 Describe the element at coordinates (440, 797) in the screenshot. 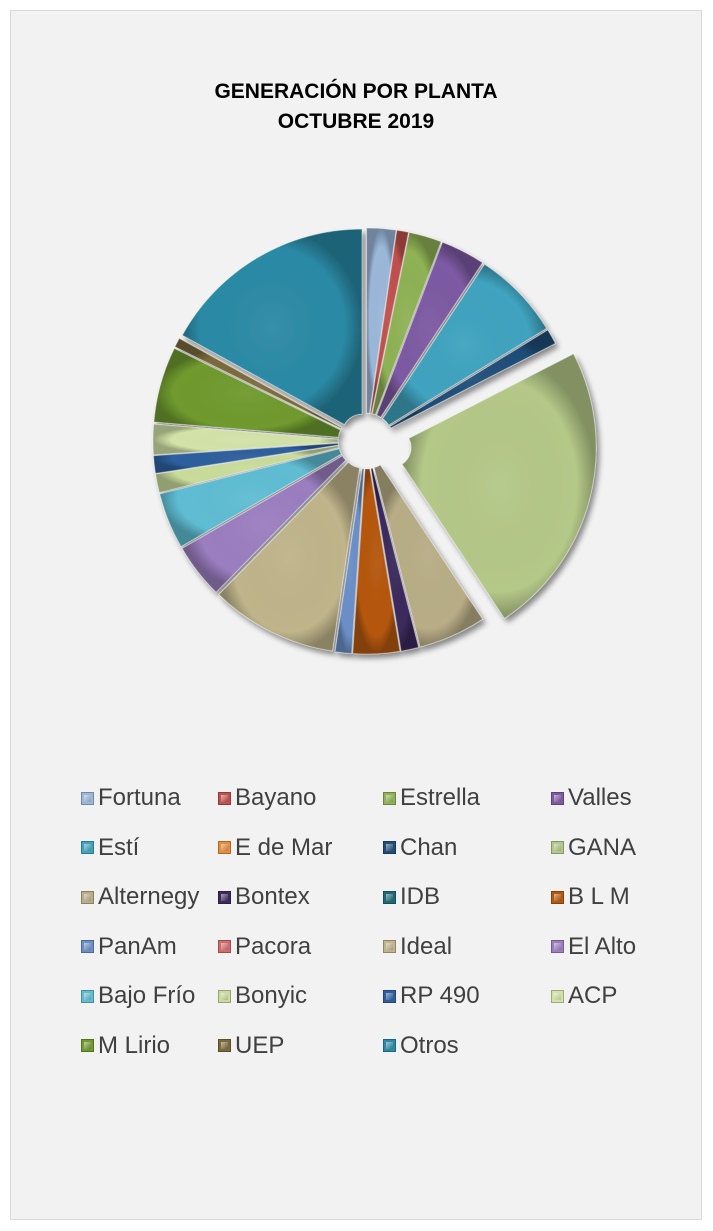

I see `legend-label: Estrella` at that location.